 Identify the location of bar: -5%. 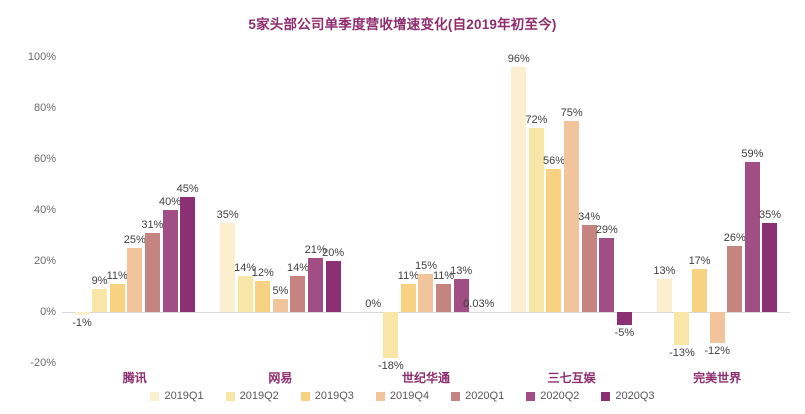
(624, 325).